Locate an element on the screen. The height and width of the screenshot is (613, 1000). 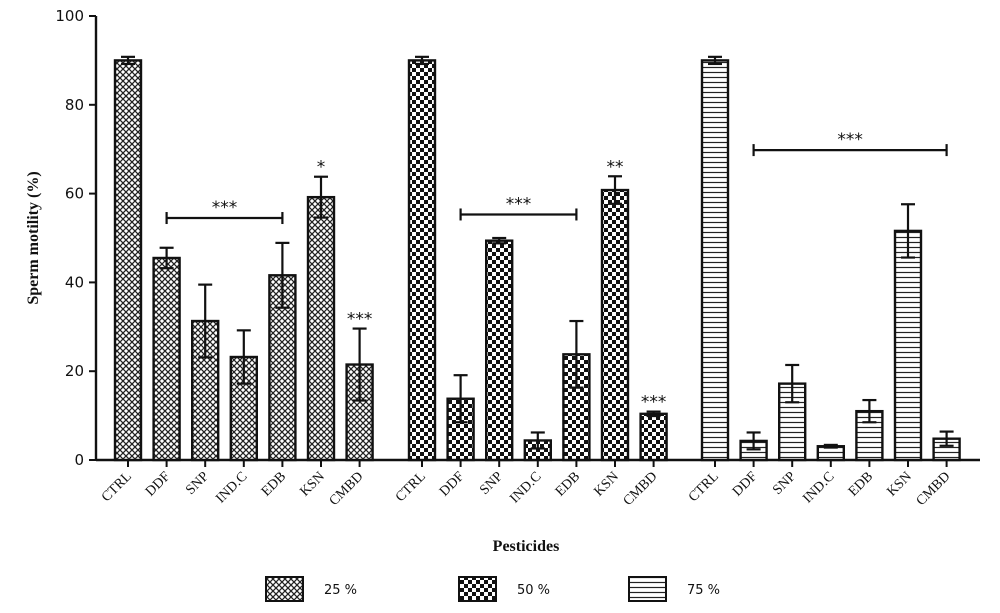
bar-1-cmbd is located at coordinates (653, 437).